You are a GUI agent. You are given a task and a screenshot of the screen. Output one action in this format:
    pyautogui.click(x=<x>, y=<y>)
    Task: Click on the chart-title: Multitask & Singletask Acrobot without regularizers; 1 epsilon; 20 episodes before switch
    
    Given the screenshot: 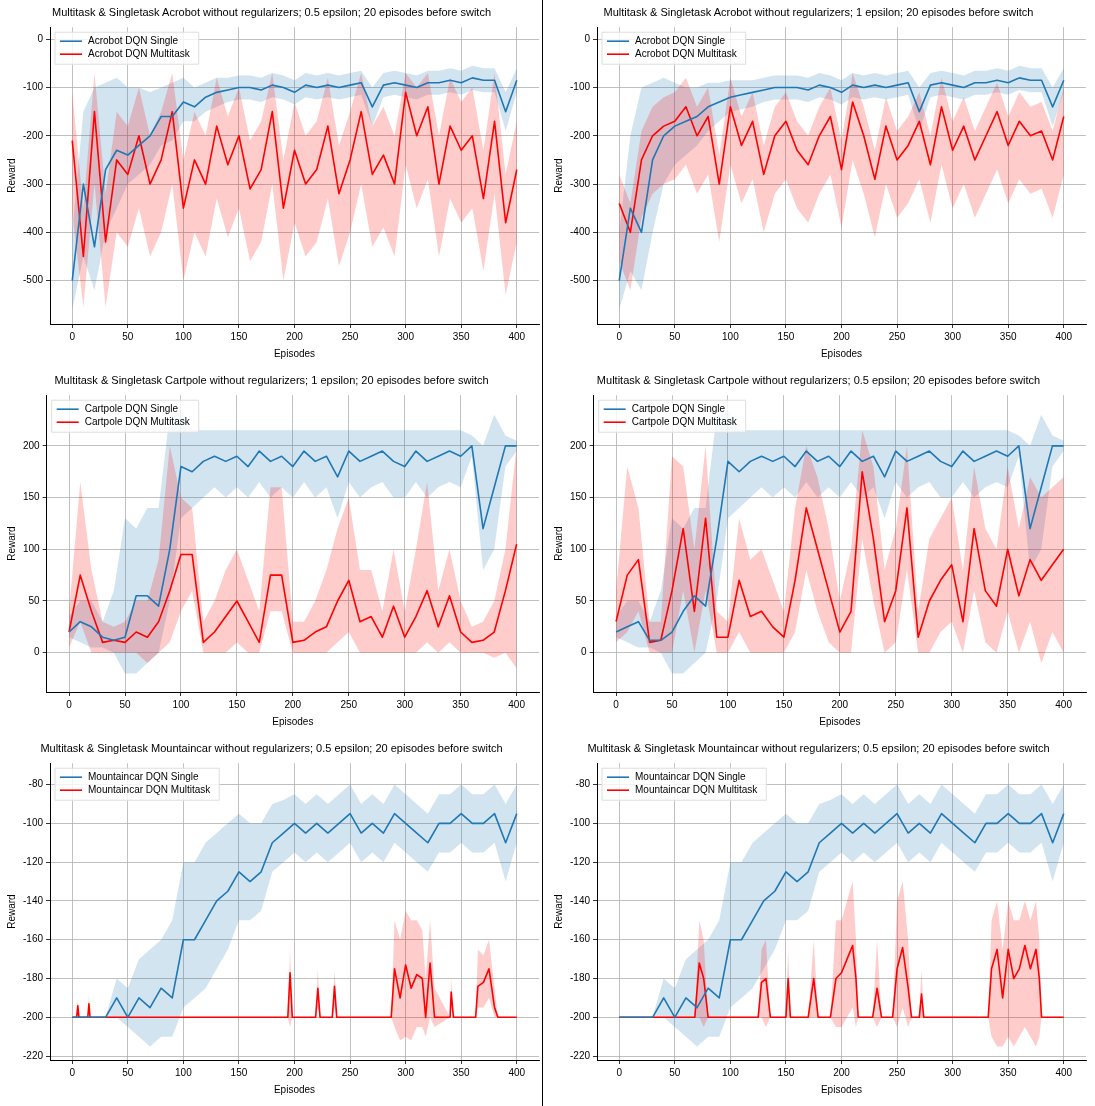 What is the action you would take?
    pyautogui.click(x=818, y=11)
    